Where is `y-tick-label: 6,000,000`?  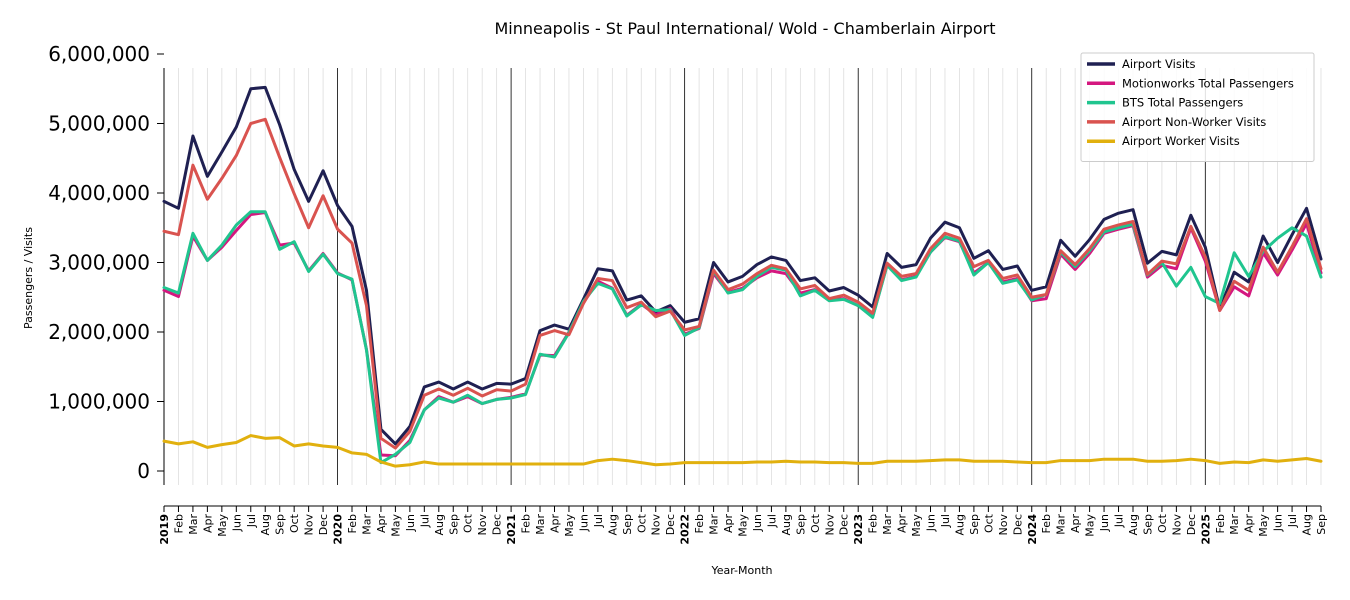 y-tick-label: 6,000,000 is located at coordinates (99, 54).